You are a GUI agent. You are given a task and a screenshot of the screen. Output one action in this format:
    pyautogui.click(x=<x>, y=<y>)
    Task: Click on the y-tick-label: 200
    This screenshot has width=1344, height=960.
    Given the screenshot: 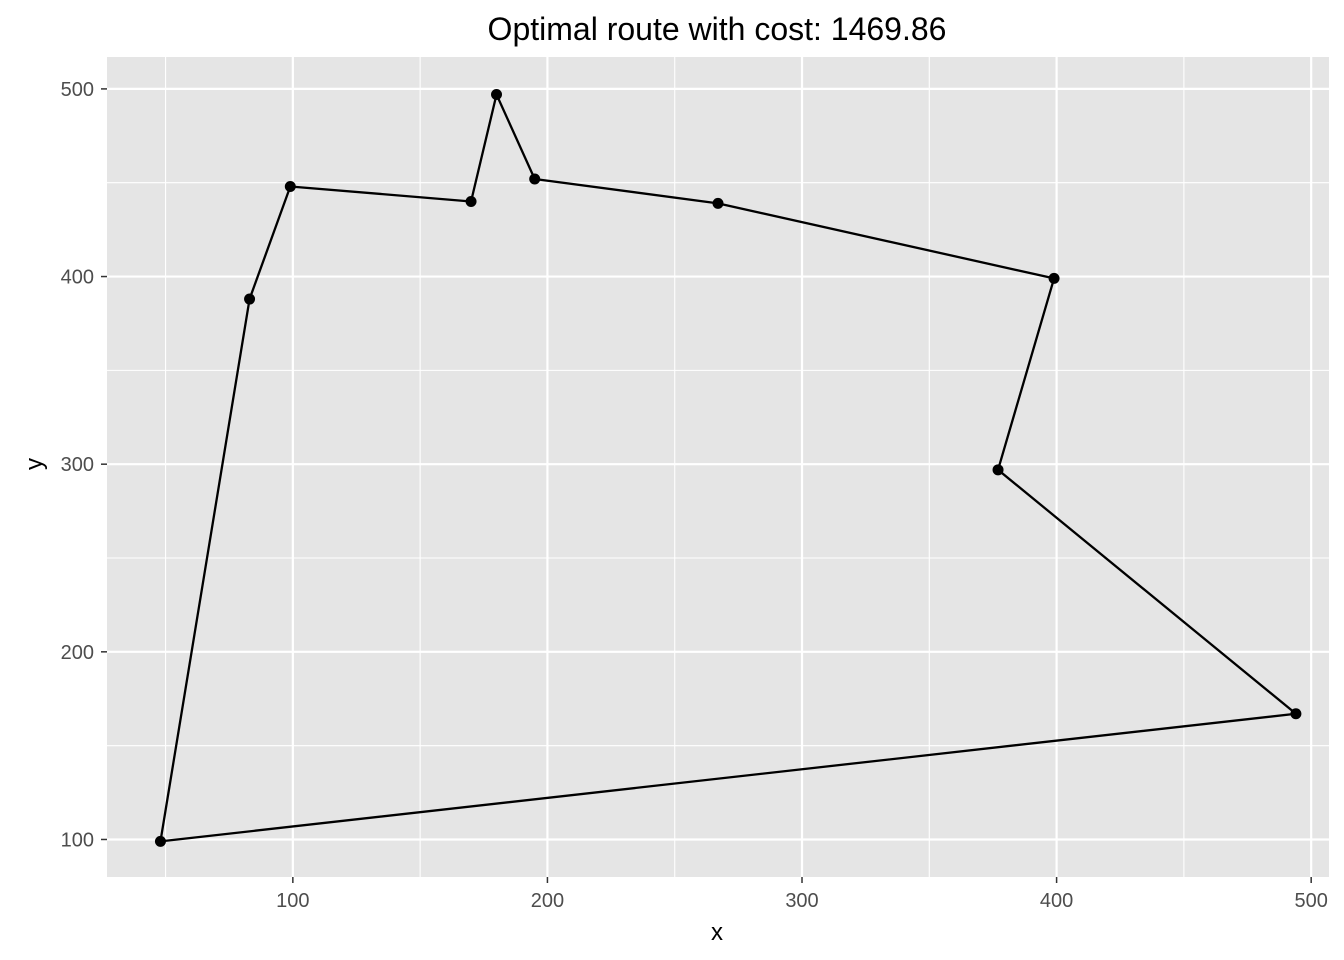 What is the action you would take?
    pyautogui.click(x=77, y=653)
    